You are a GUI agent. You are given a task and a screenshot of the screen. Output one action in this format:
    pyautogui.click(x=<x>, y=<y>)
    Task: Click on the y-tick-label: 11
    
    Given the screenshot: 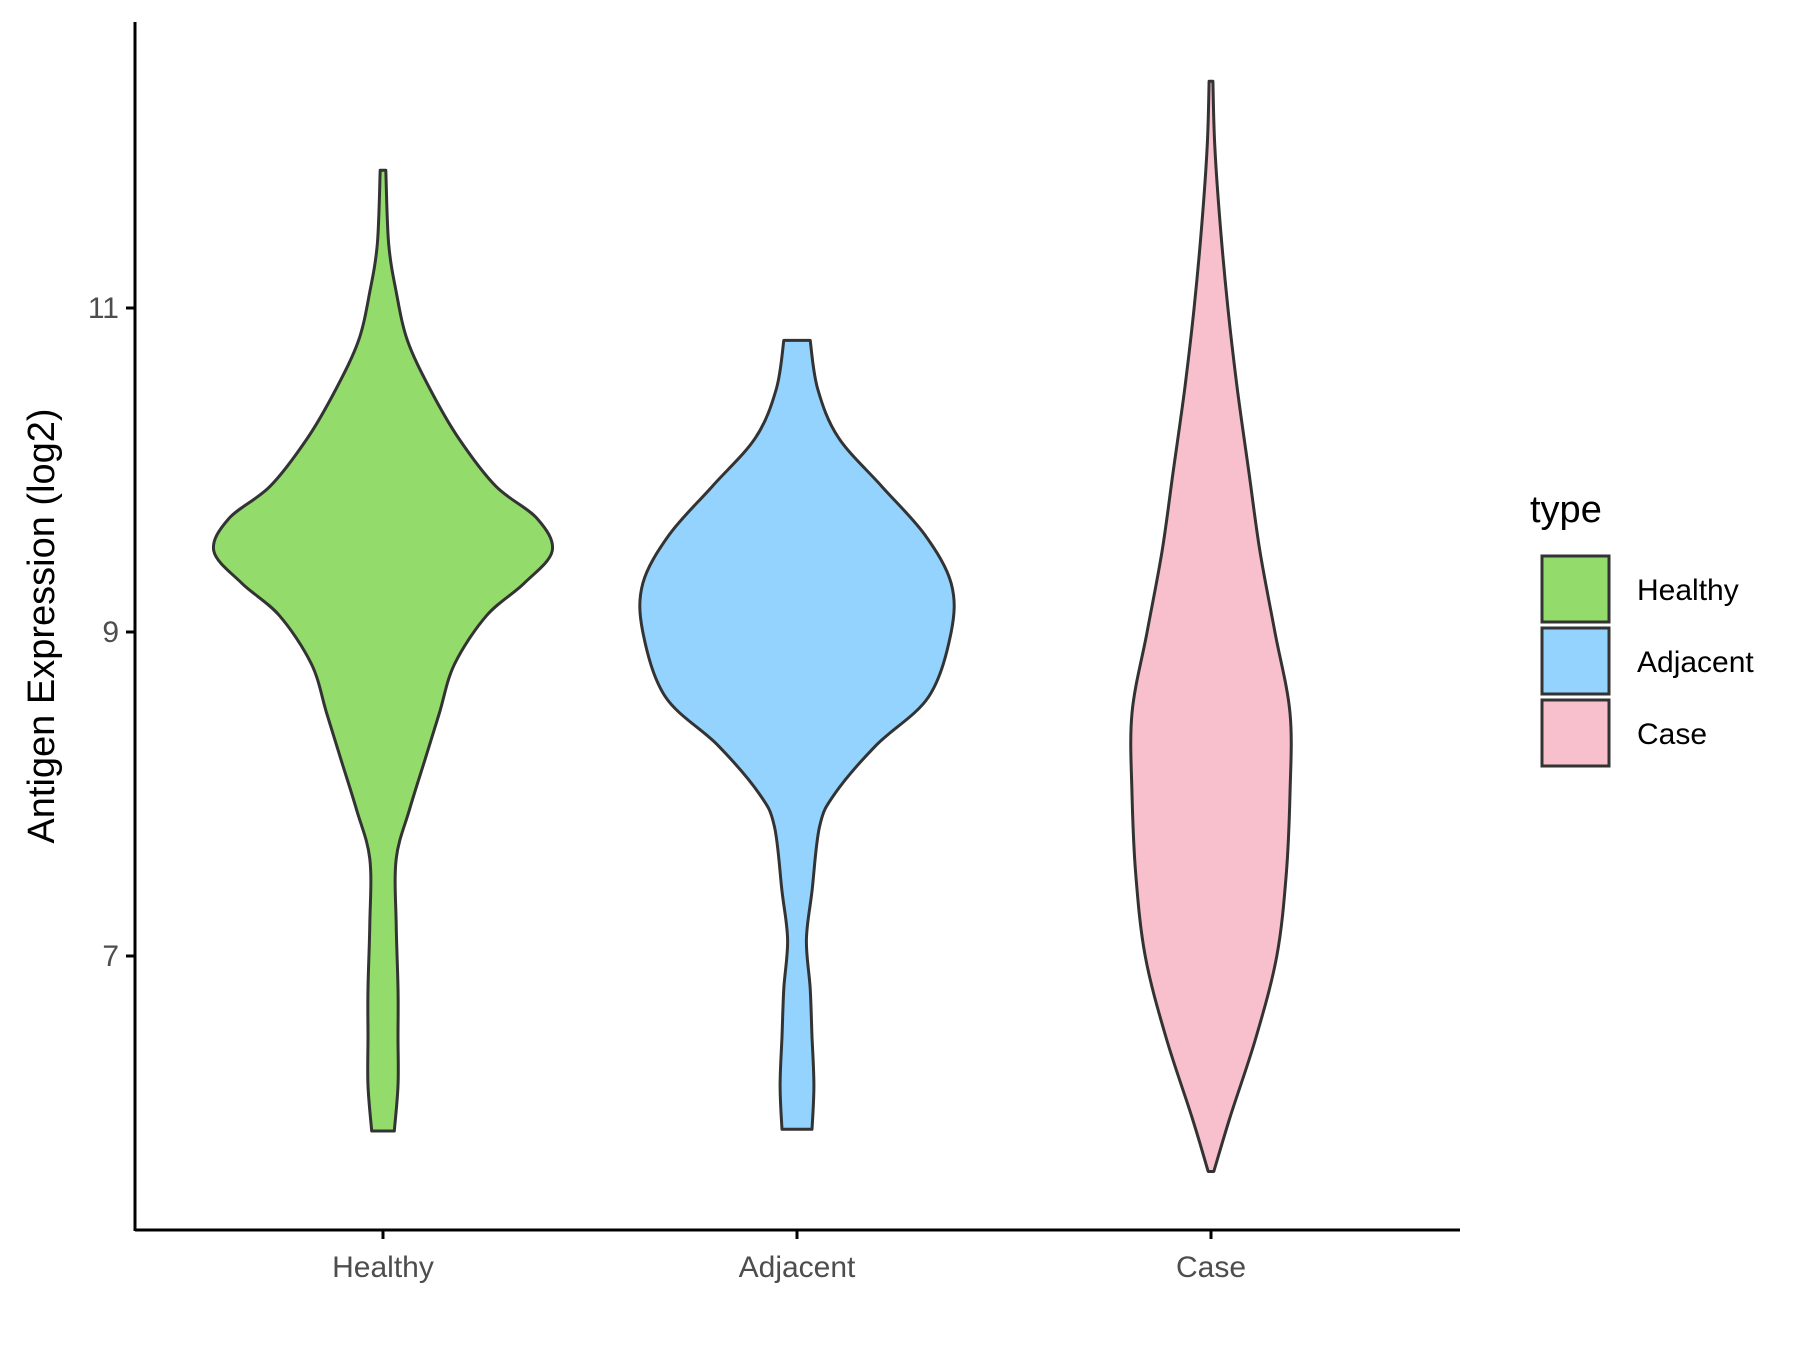 What is the action you would take?
    pyautogui.click(x=103, y=308)
    